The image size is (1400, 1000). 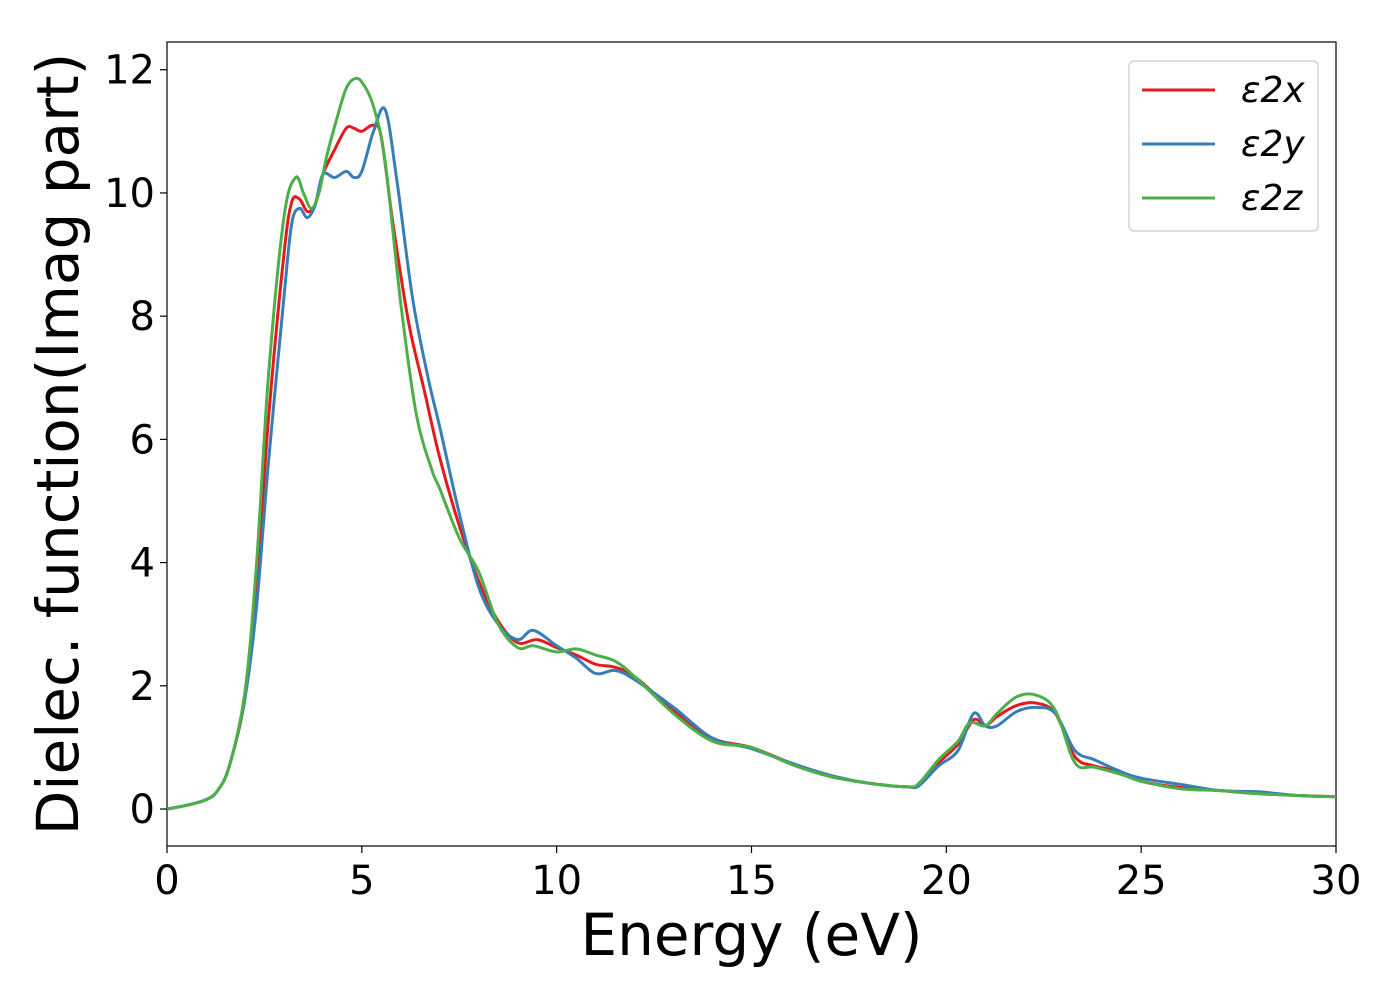 I want to click on x-tick-label: 25, so click(x=1141, y=881).